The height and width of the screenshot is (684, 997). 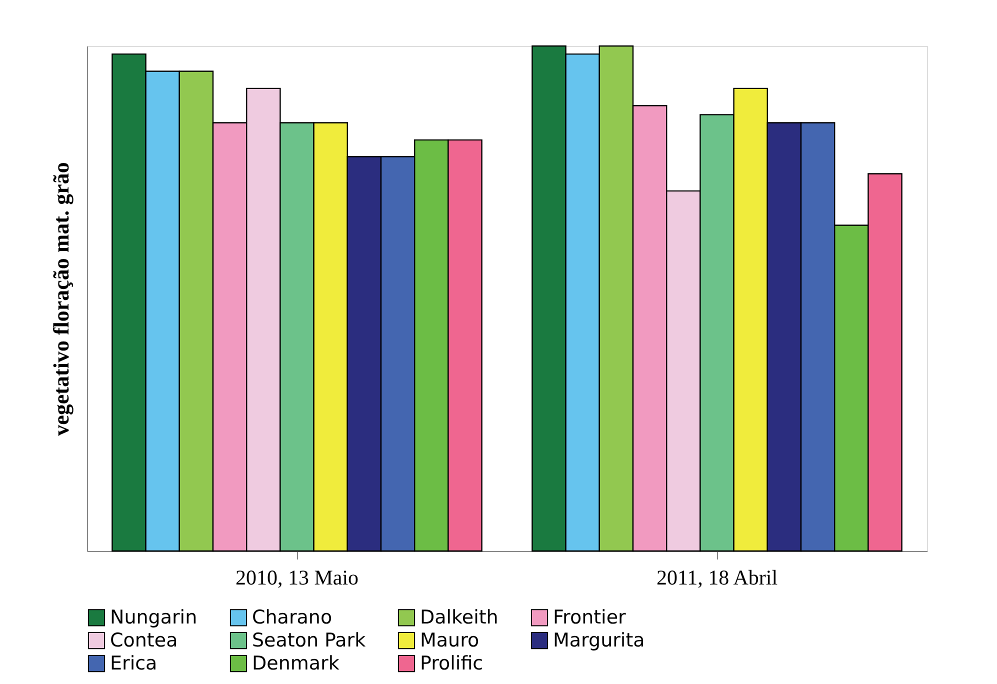 What do you see at coordinates (154, 617) in the screenshot?
I see `legend-label: Nungarin` at bounding box center [154, 617].